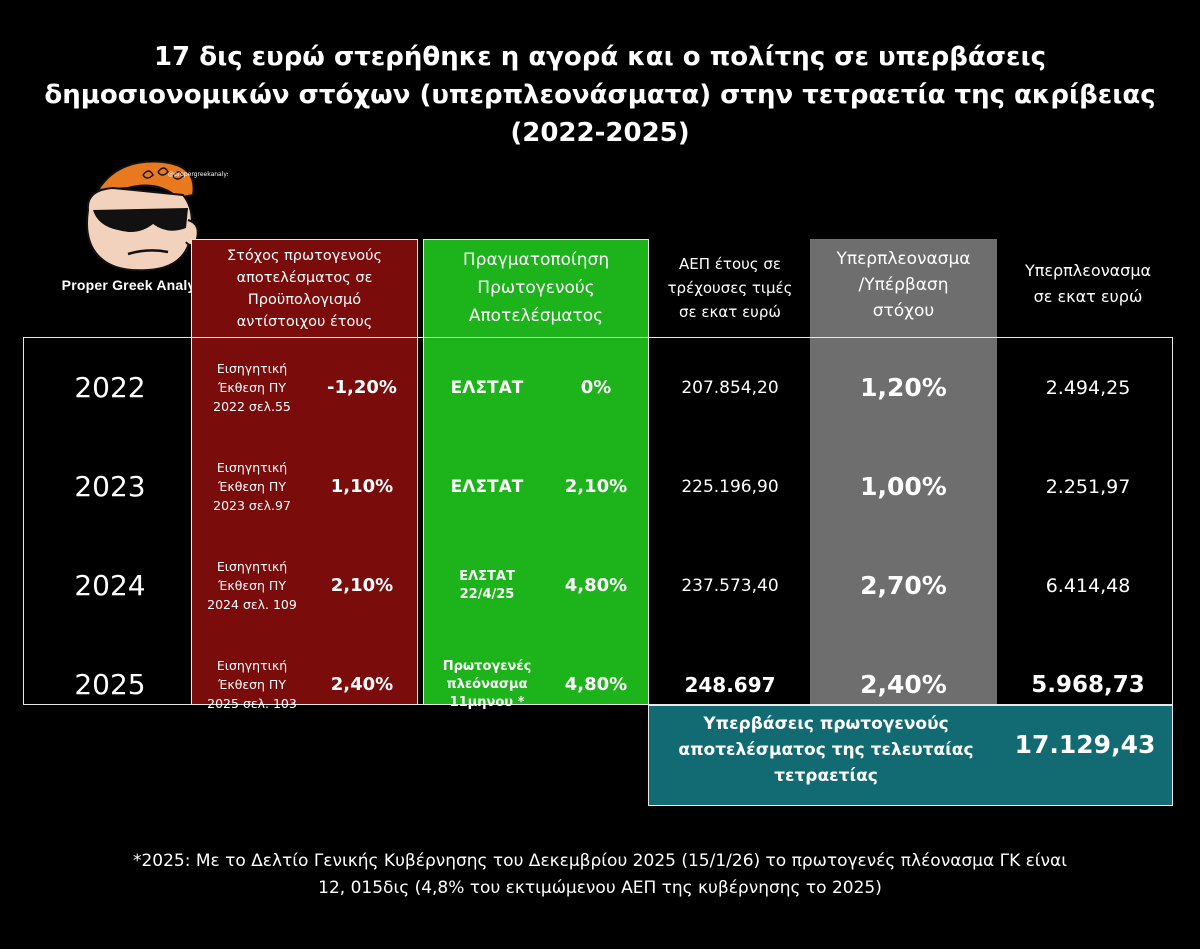  What do you see at coordinates (730, 387) in the screenshot?
I see `row-gdp: 207.854,20` at bounding box center [730, 387].